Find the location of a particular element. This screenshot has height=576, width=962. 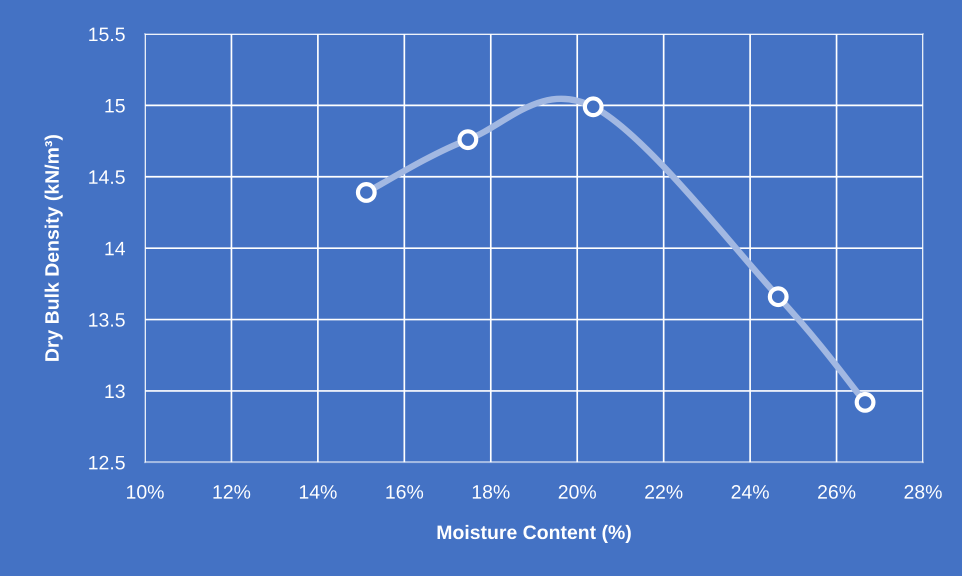

y-tick-label: 13 is located at coordinates (115, 391).